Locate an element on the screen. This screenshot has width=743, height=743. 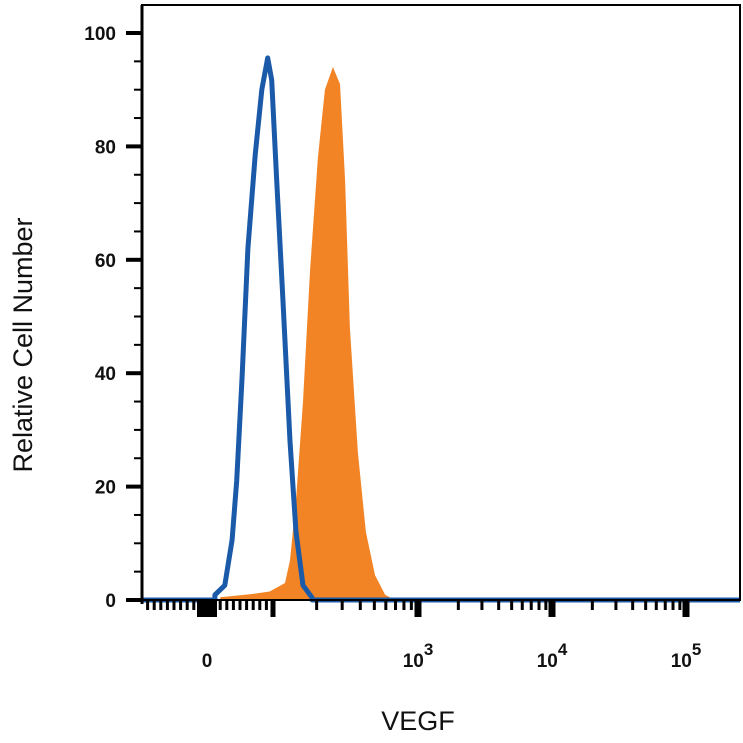
y-tick-label: 20 is located at coordinates (105, 488).